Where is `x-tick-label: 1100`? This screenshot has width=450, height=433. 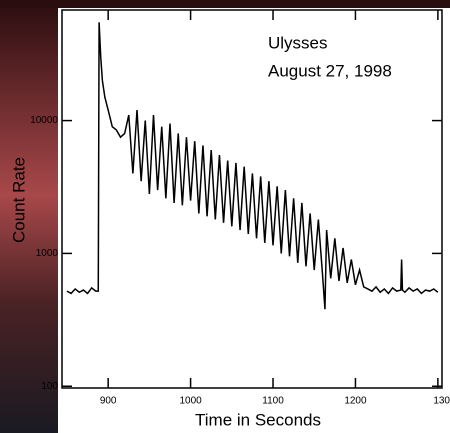 x-tick-label: 1100 is located at coordinates (273, 401).